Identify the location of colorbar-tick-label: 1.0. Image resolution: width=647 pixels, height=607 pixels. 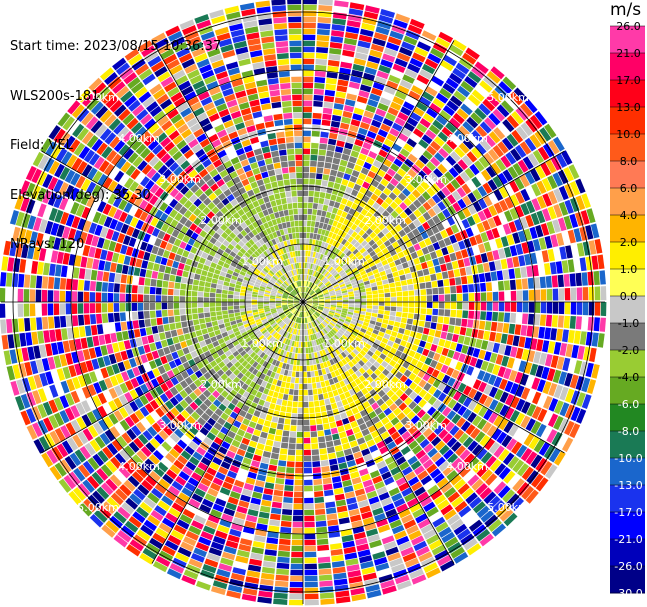
(629, 269).